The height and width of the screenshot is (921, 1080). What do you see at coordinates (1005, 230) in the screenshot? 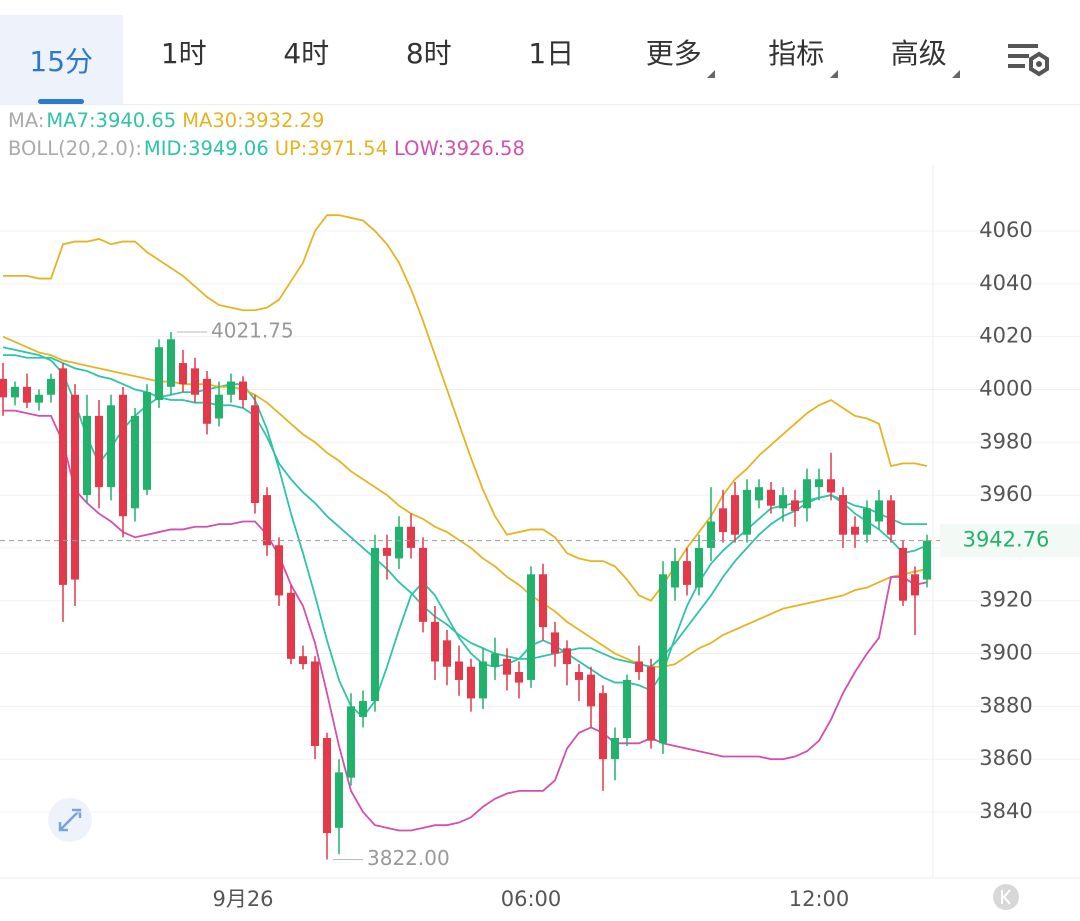
I see `y-tick-label: 4060` at bounding box center [1005, 230].